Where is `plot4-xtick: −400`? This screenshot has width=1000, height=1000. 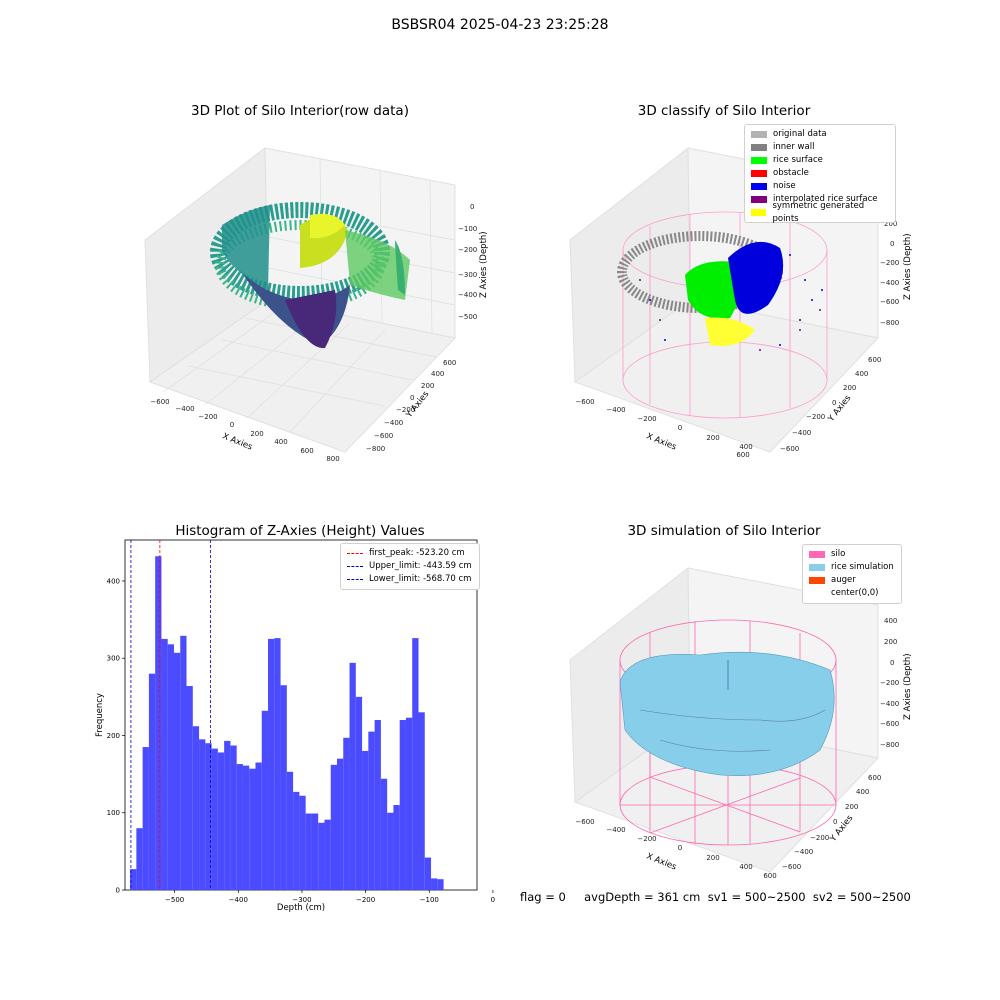
plot4-xtick: −400 is located at coordinates (615, 830).